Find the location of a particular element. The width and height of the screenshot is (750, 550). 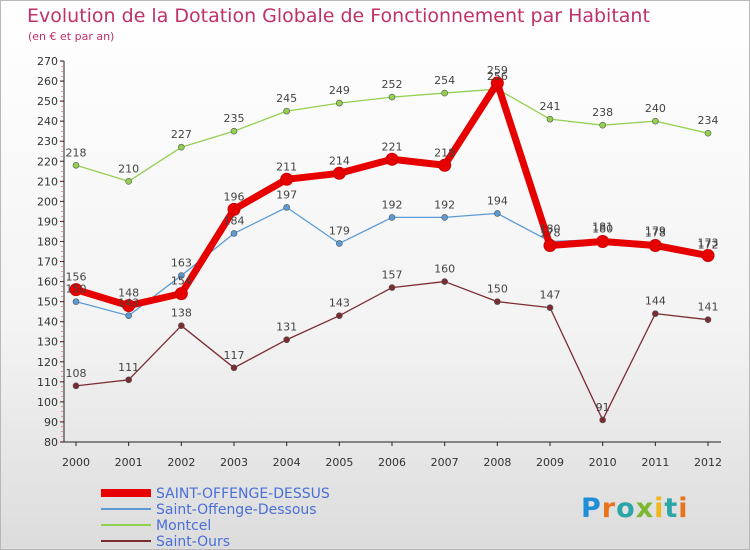

proxiti-logo: Proxiti is located at coordinates (635, 508).